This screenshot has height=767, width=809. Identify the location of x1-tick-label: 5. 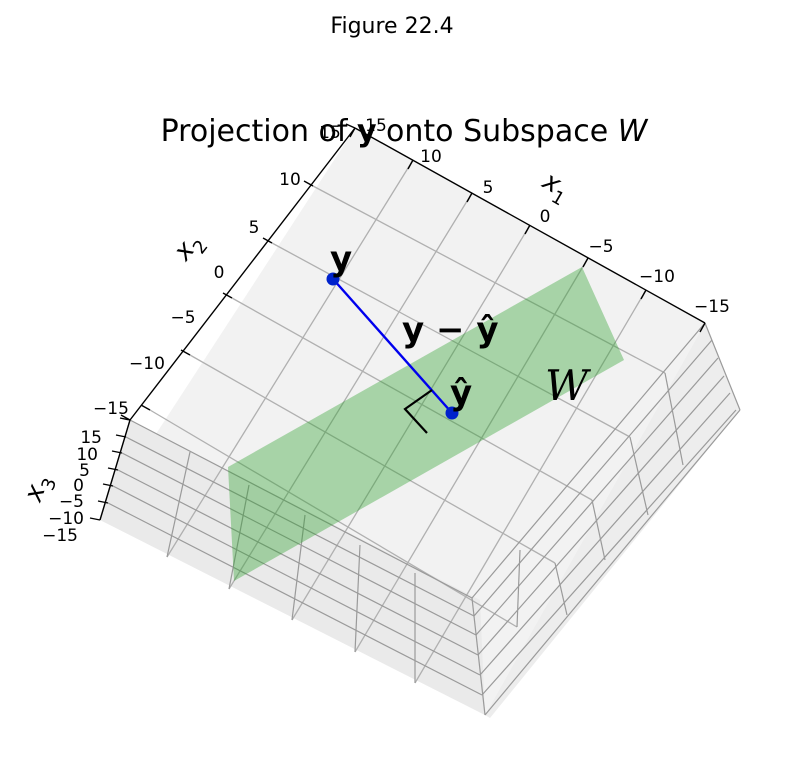
(488, 188).